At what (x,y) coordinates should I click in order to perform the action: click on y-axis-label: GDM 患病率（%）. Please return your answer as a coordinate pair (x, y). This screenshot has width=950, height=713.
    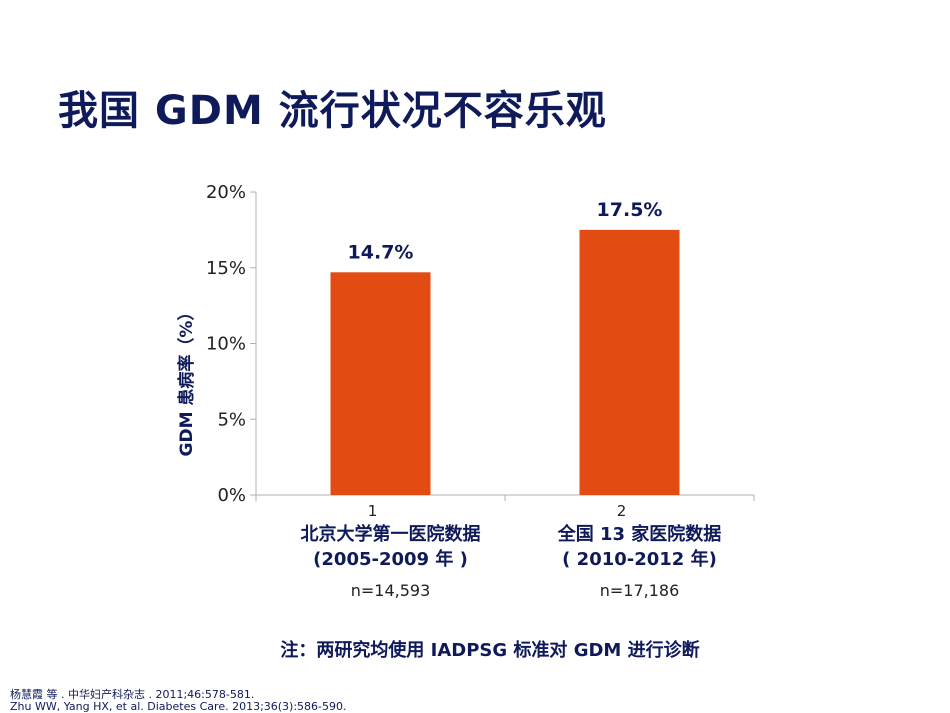
    Looking at the image, I should click on (186, 380).